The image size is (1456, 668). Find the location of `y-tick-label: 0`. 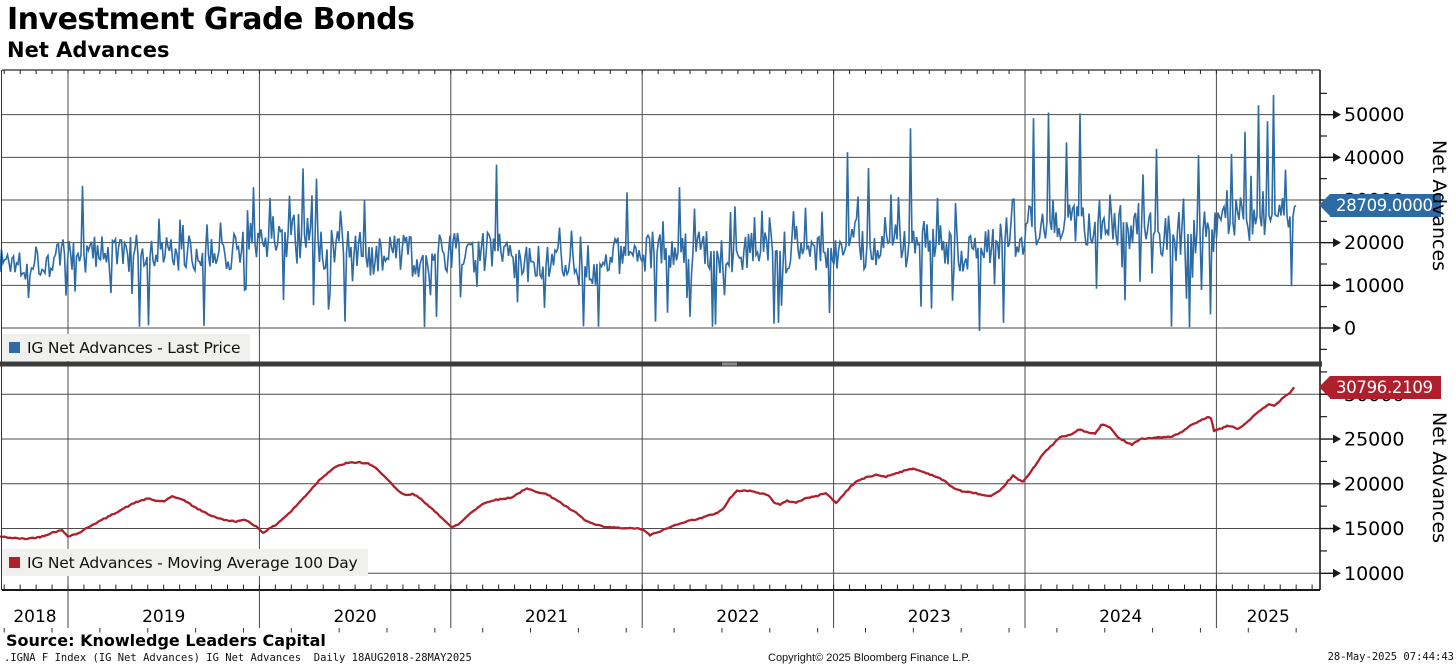

y-tick-label: 0 is located at coordinates (1350, 329).